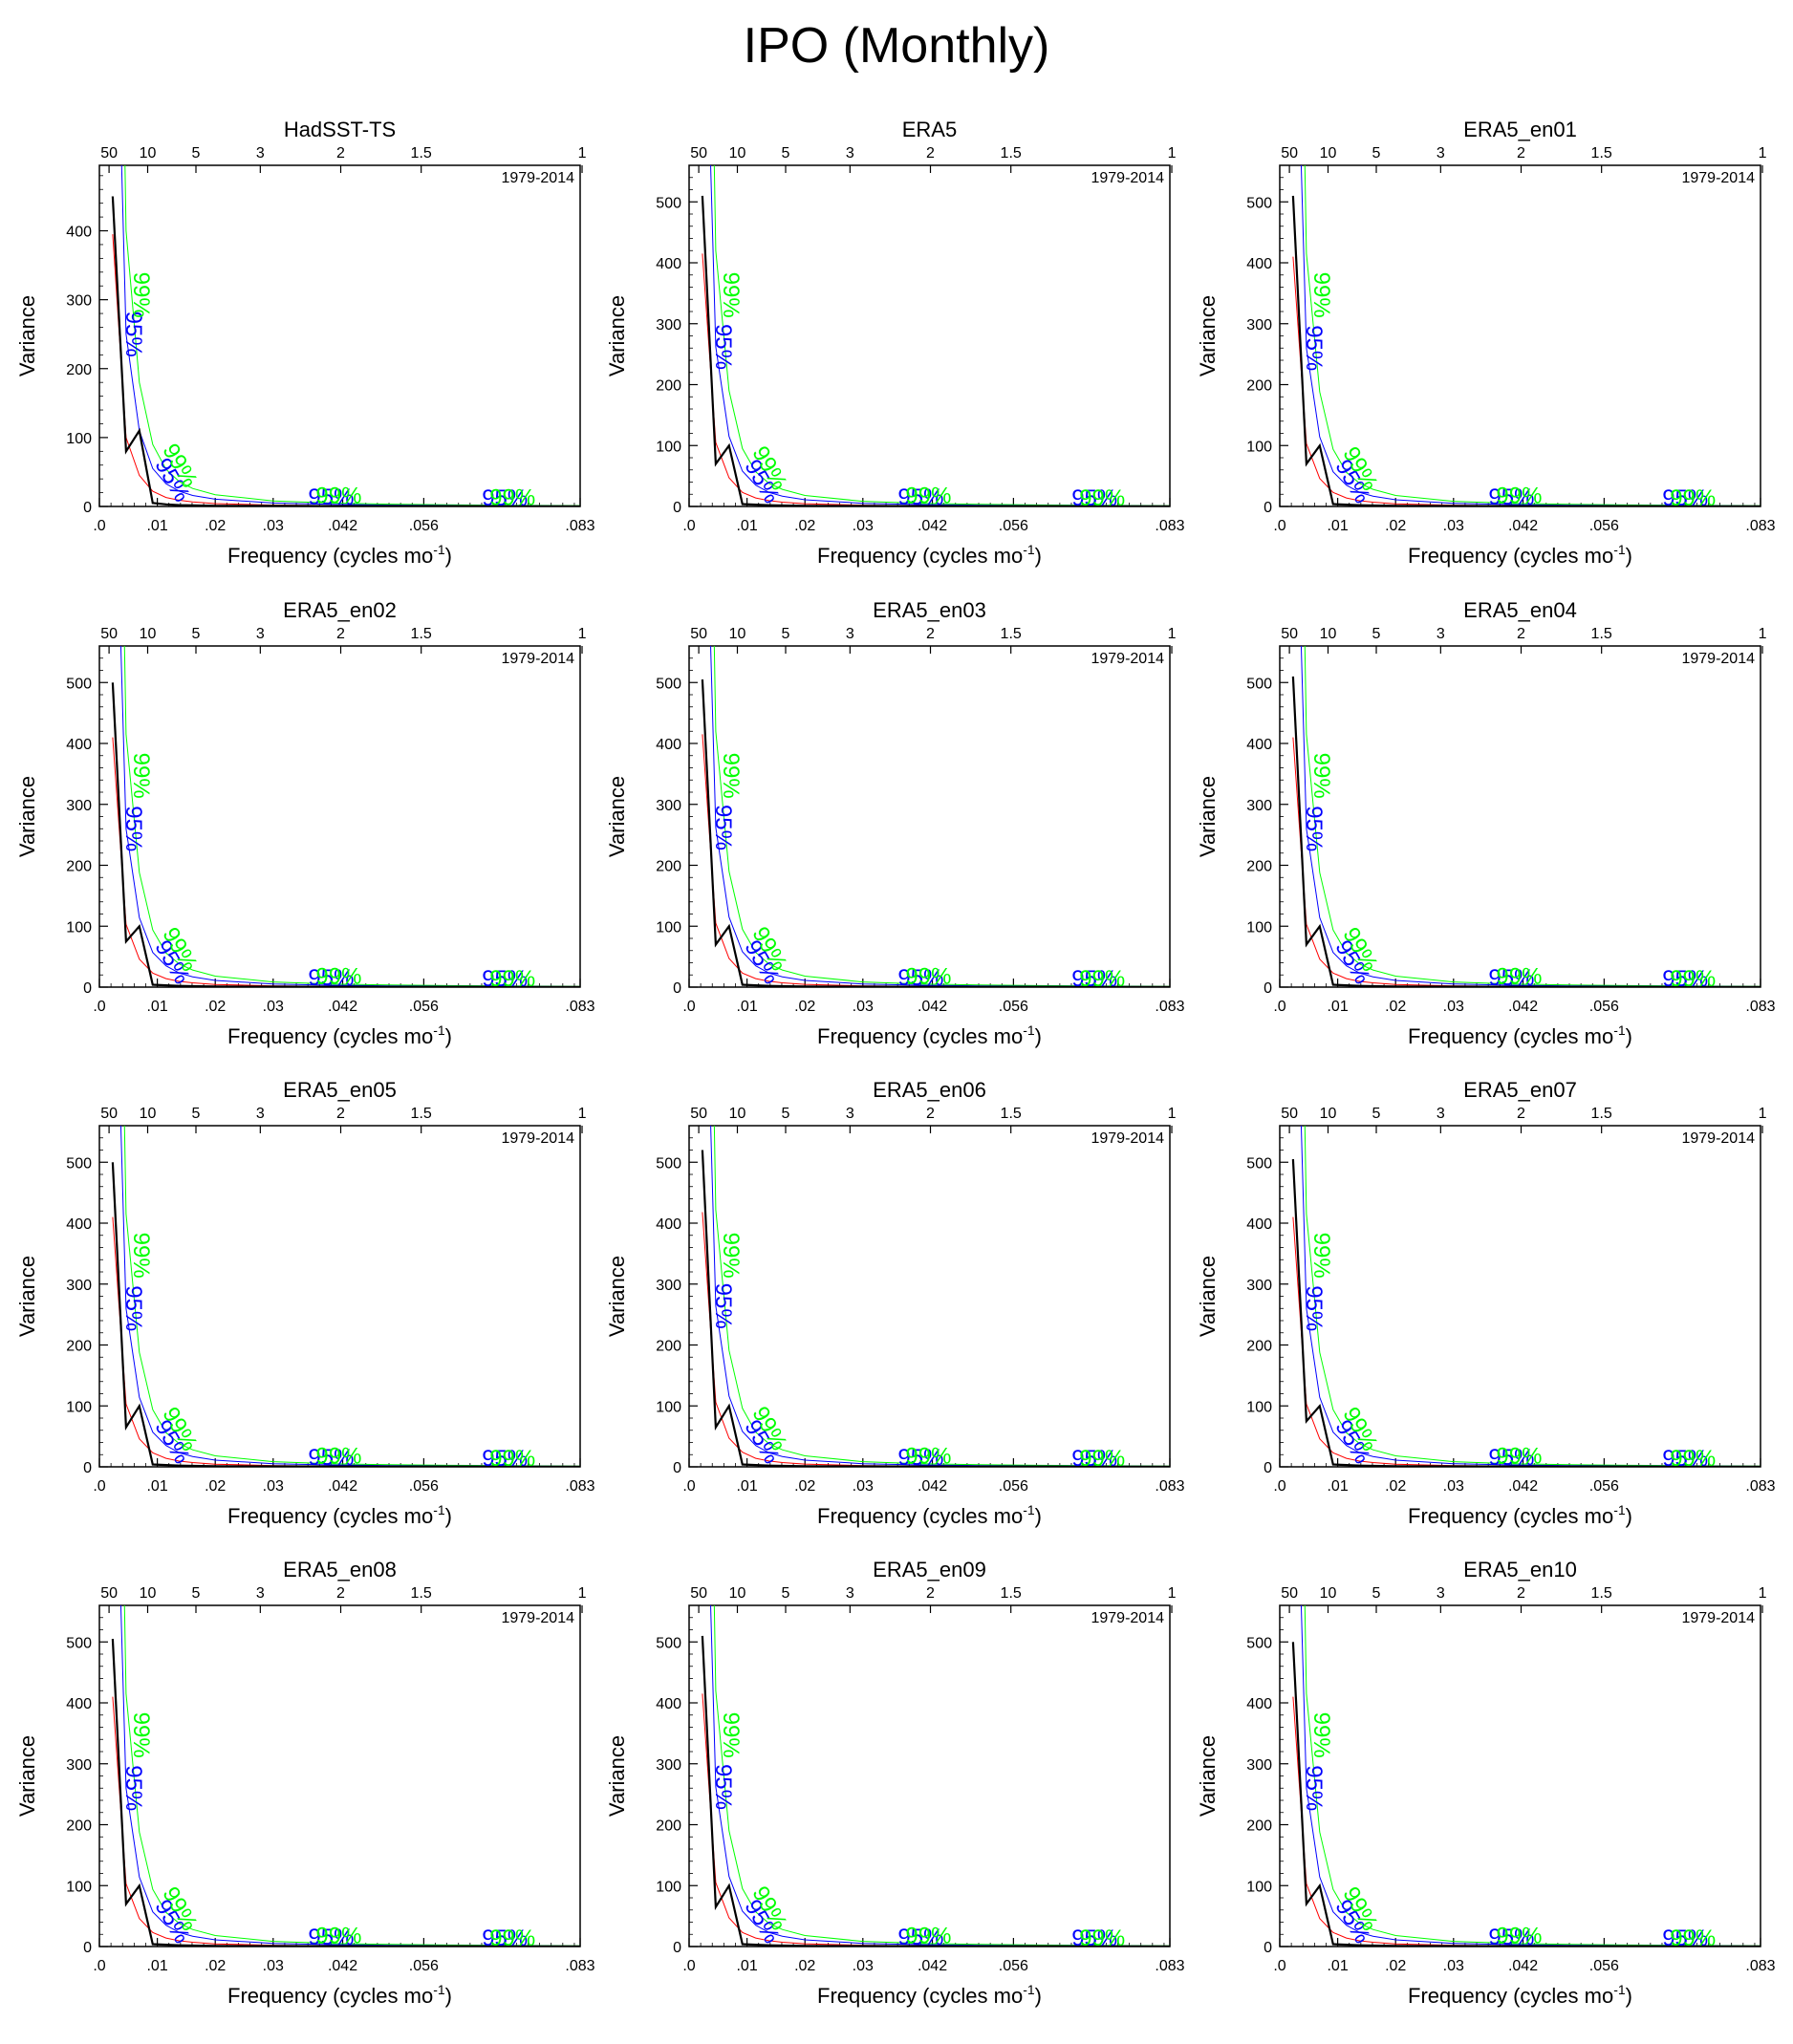 This screenshot has height=2044, width=1793. Describe the element at coordinates (1441, 153) in the screenshot. I see `period-tick-label: 3` at that location.